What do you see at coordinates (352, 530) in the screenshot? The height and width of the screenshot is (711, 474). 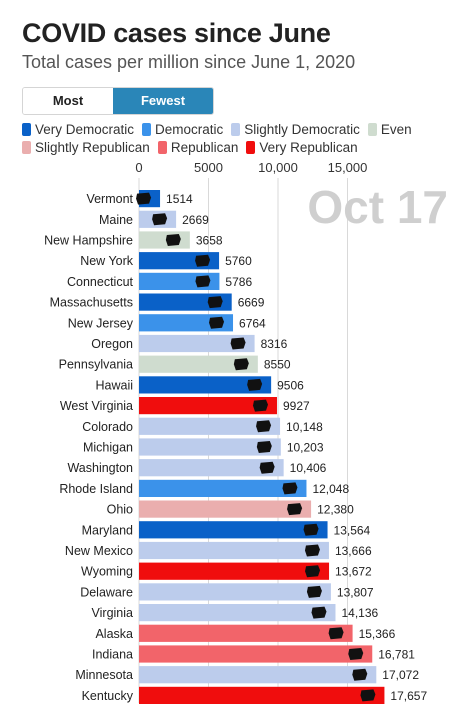 I see `value-label: 13,564` at bounding box center [352, 530].